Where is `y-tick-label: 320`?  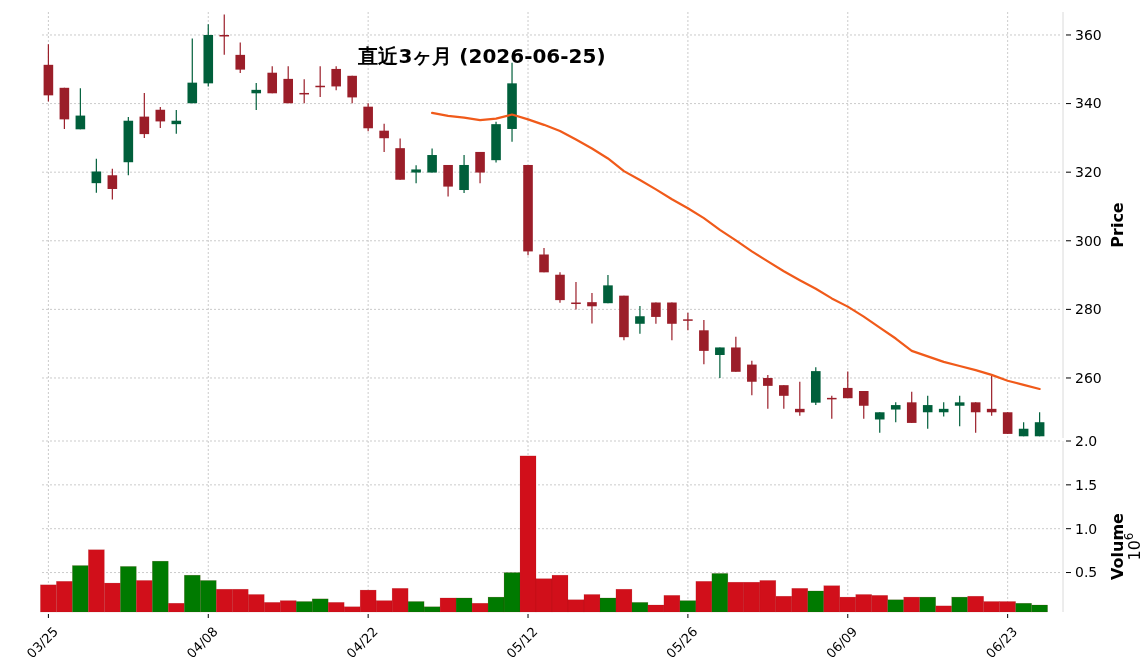
y-tick-label: 320 is located at coordinates (1088, 172).